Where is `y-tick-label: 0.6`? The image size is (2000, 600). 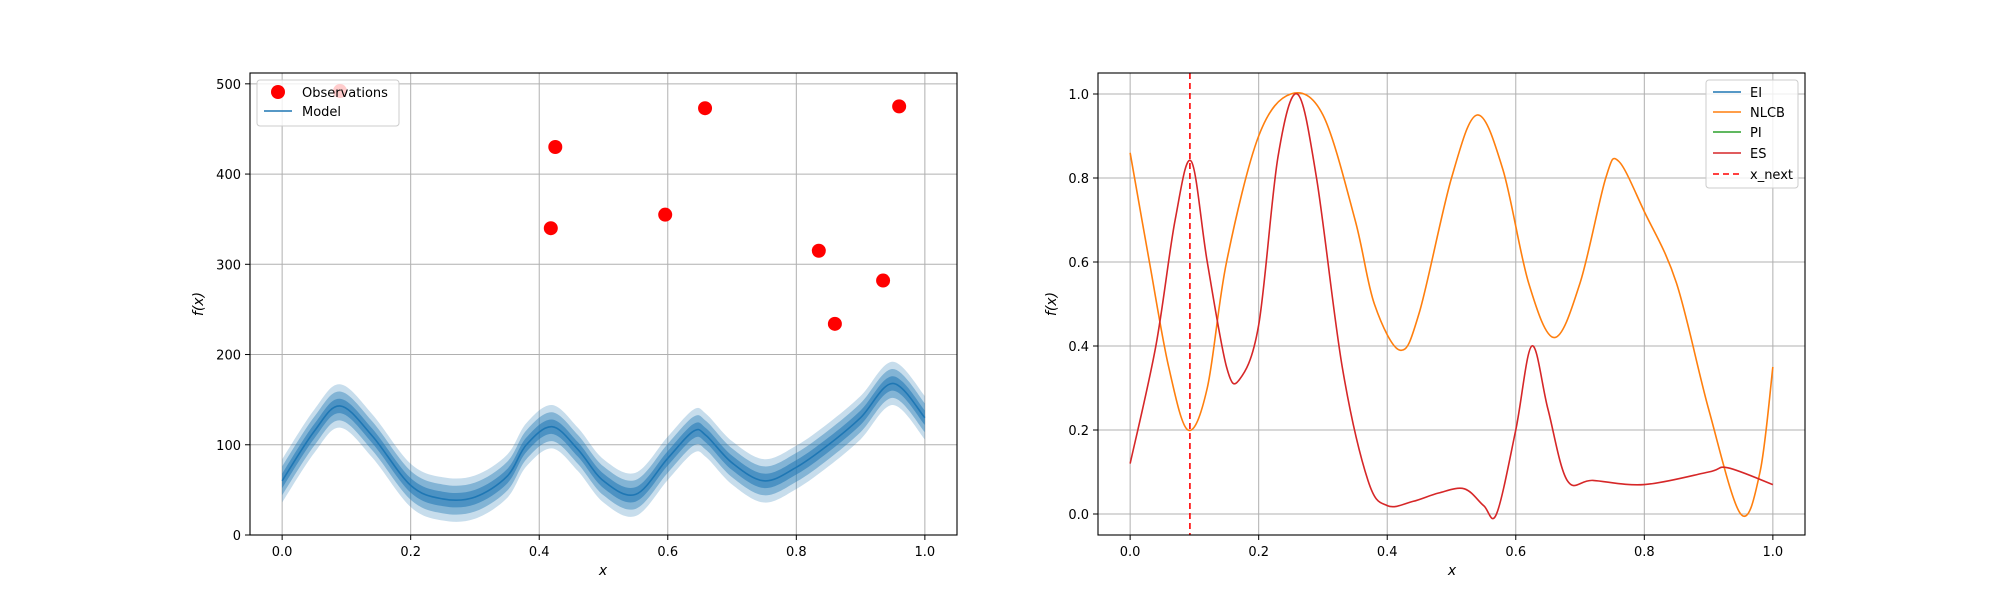 y-tick-label: 0.6 is located at coordinates (1078, 263).